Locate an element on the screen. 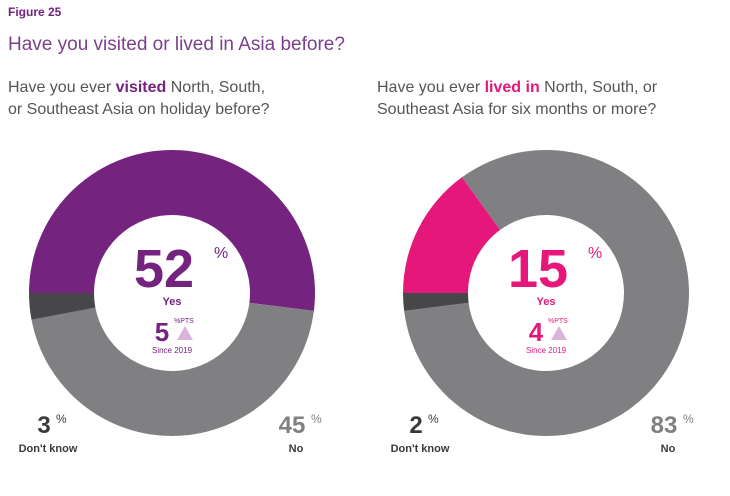 This screenshot has width=730, height=496. outside-value: 2 is located at coordinates (415, 425).